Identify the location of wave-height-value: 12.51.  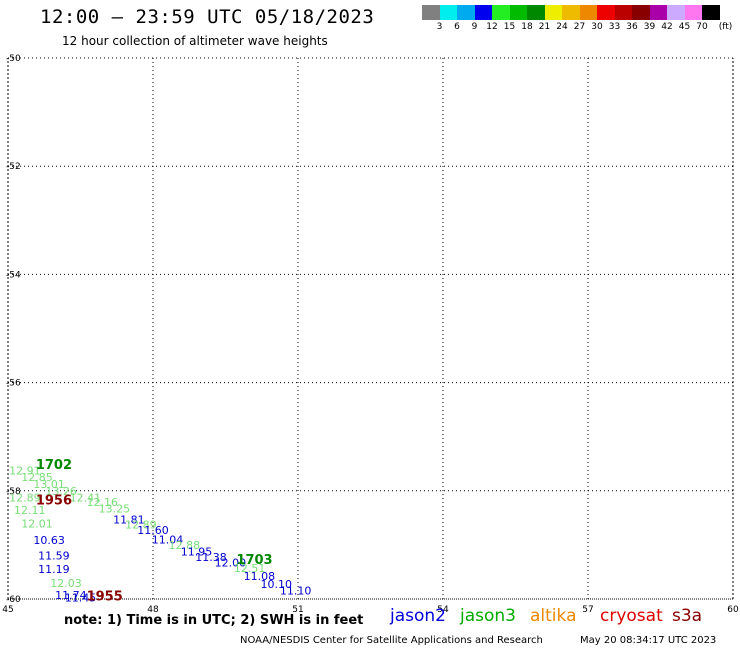
(250, 568).